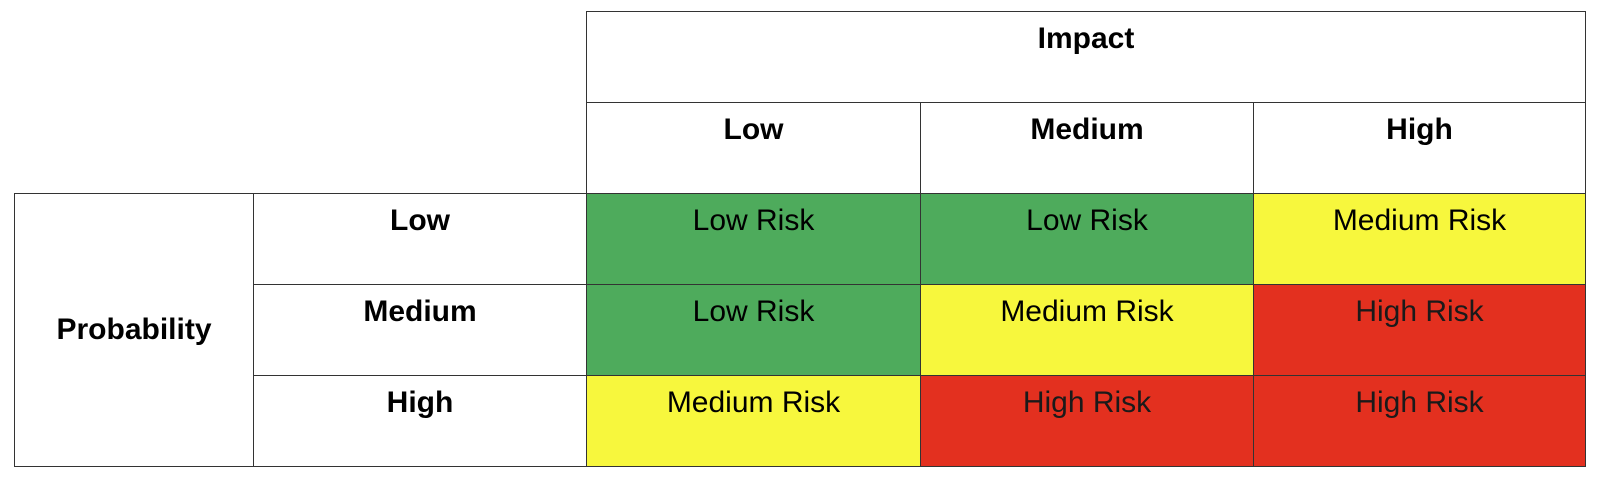 The width and height of the screenshot is (1600, 483). I want to click on column-header-low: Low, so click(753, 147).